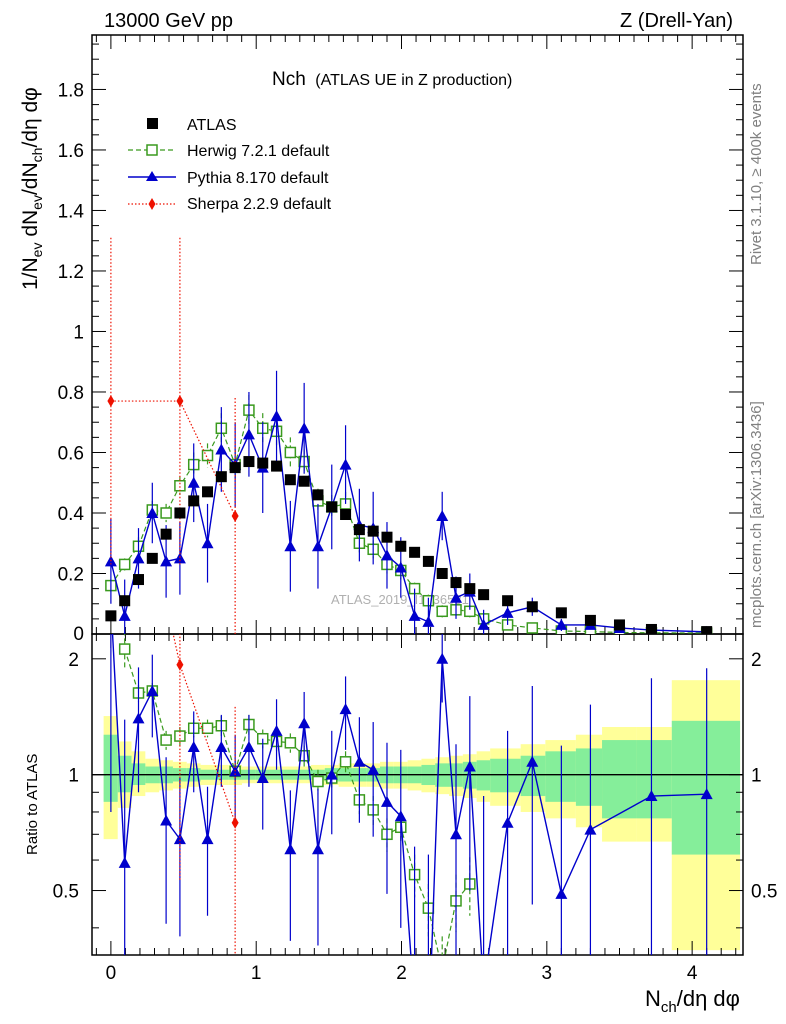 This screenshot has width=786, height=1024. Describe the element at coordinates (71, 90) in the screenshot. I see `y-tick-label: 1.8` at that location.